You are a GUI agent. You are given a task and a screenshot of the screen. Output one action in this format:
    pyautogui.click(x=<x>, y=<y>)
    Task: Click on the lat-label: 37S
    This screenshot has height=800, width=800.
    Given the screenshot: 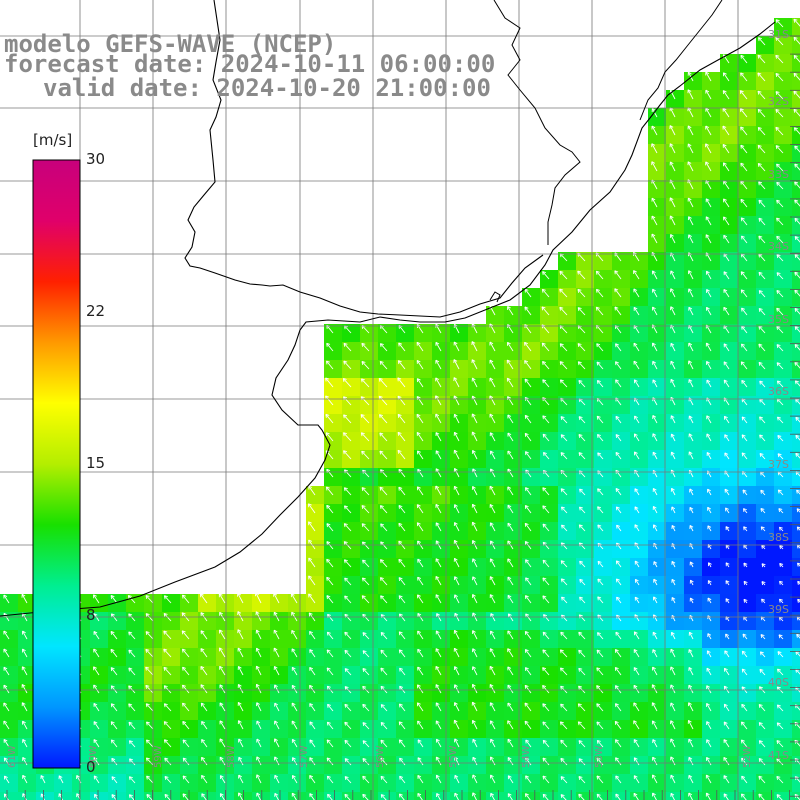 What is the action you would take?
    pyautogui.click(x=778, y=464)
    